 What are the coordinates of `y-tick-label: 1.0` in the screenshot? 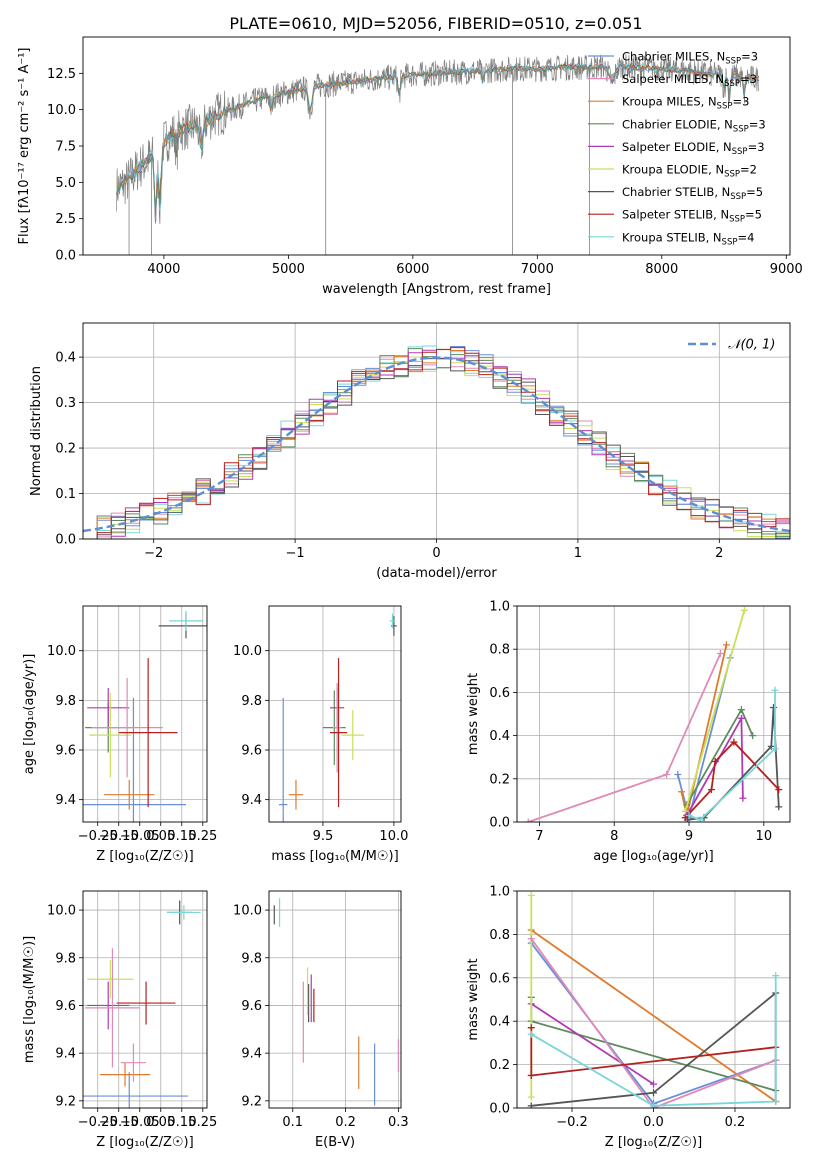 It's located at (499, 607).